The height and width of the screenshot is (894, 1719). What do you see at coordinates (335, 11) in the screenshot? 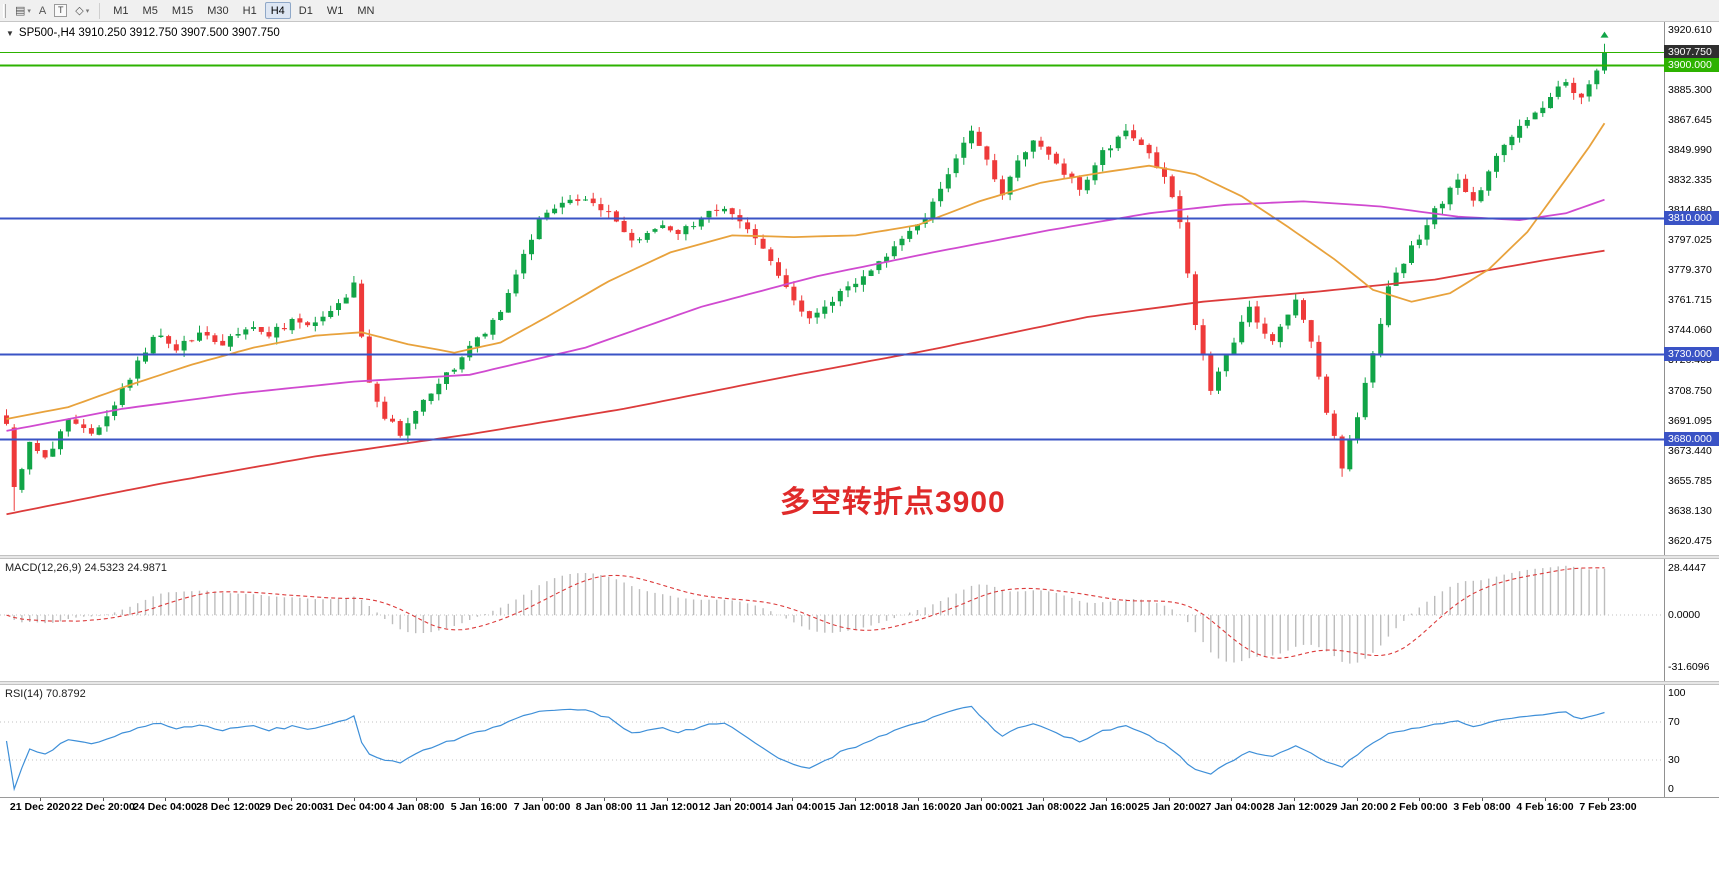
I see `tf-button-w1: W1` at bounding box center [335, 11].